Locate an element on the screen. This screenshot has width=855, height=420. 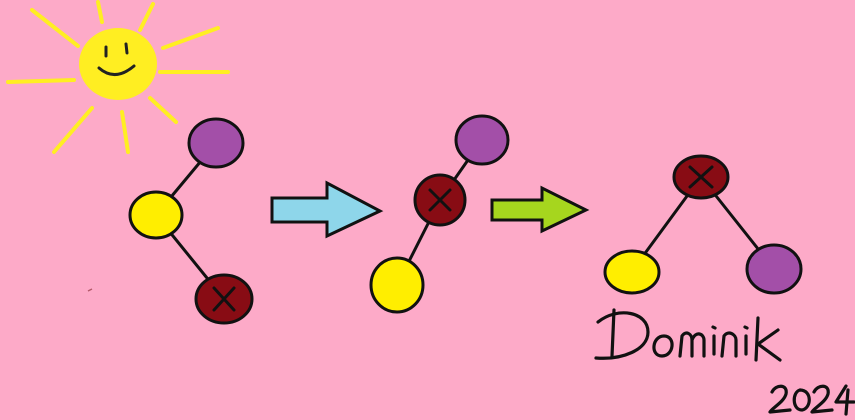
stray-mark is located at coordinates (90, 290).